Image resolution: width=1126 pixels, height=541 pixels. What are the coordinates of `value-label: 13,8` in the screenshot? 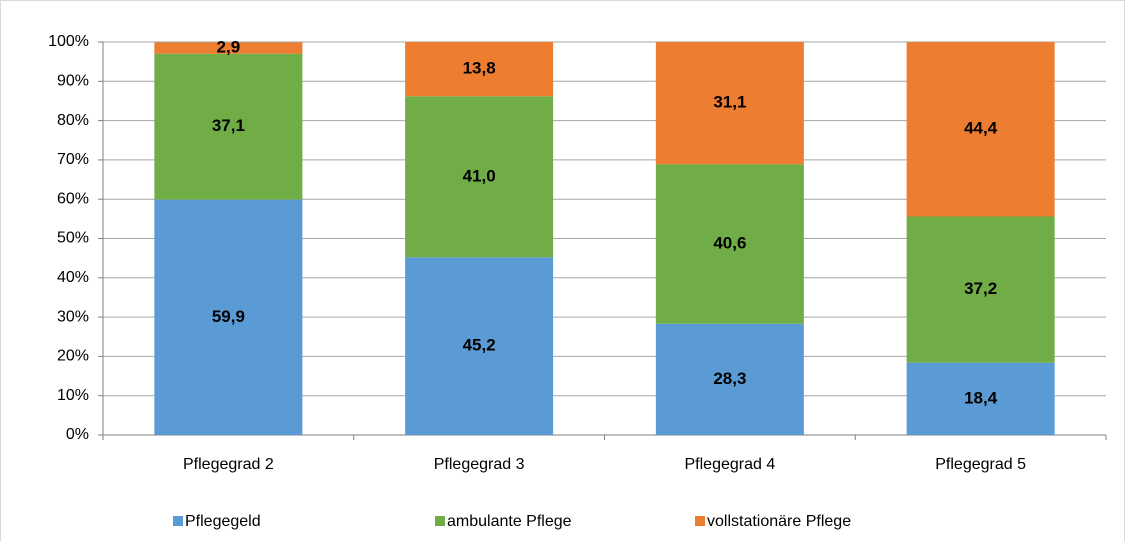 It's located at (479, 68).